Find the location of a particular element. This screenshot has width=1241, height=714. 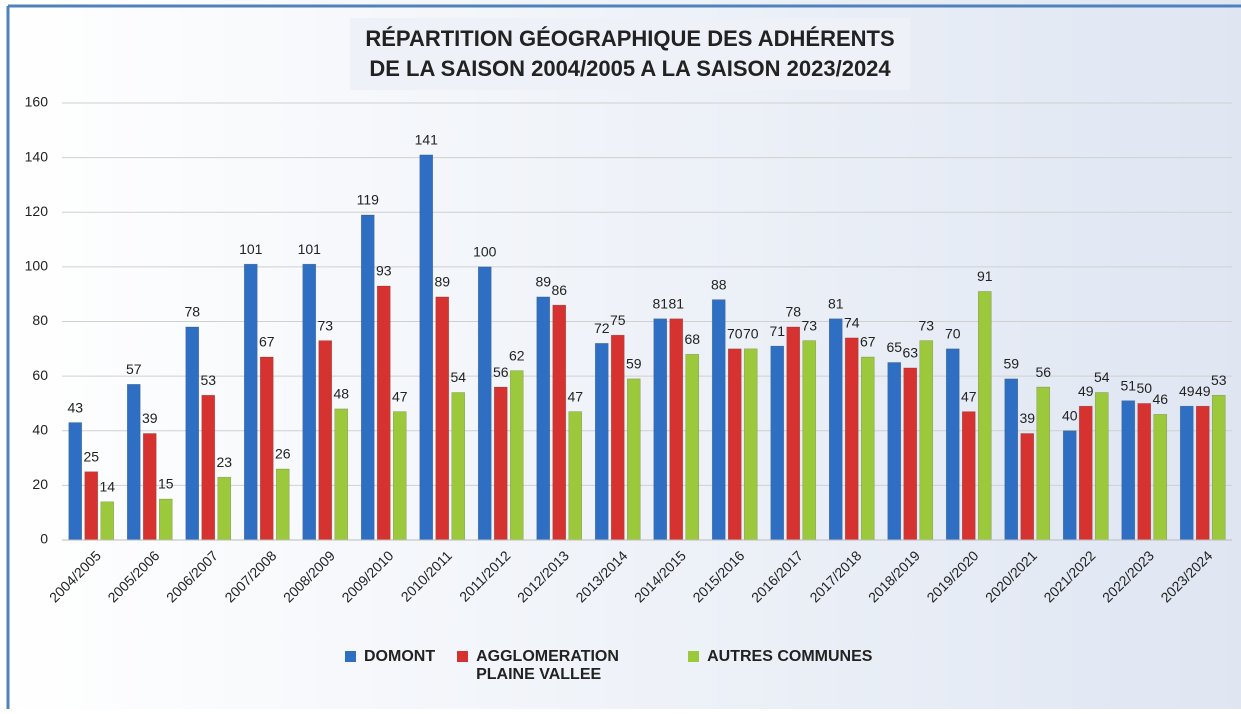

y-tick-label: 120 is located at coordinates (37, 211).